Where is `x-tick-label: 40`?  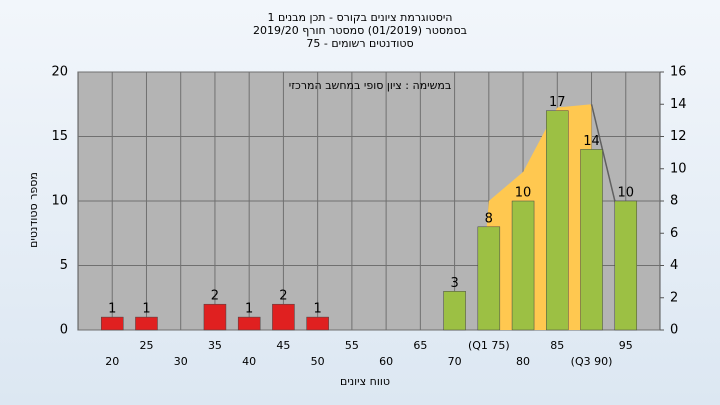 x-tick-label: 40 is located at coordinates (249, 361).